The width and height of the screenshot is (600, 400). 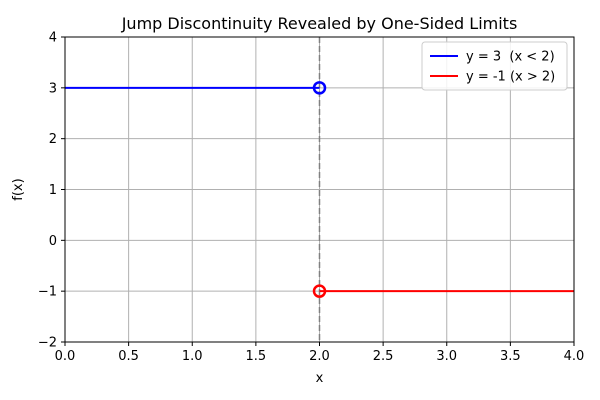 What do you see at coordinates (128, 356) in the screenshot?
I see `x-tick-label: 0.5` at bounding box center [128, 356].